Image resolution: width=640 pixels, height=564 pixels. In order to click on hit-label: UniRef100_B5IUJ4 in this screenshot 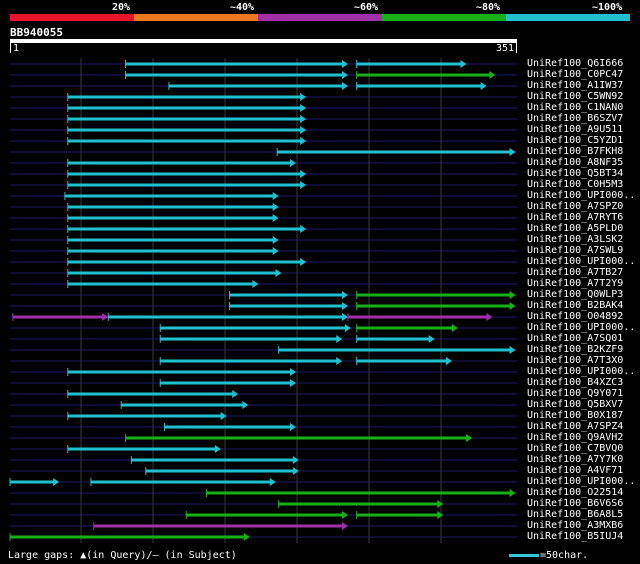, I will do `click(575, 536)`.